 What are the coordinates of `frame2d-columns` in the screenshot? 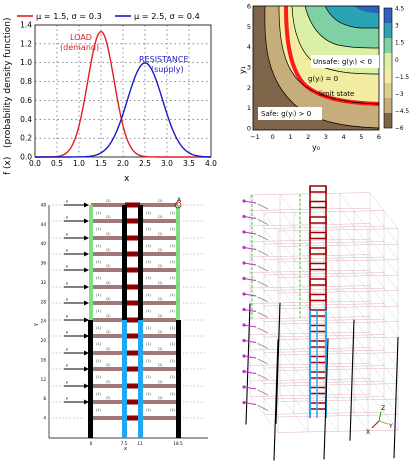 It's located at (134, 321).